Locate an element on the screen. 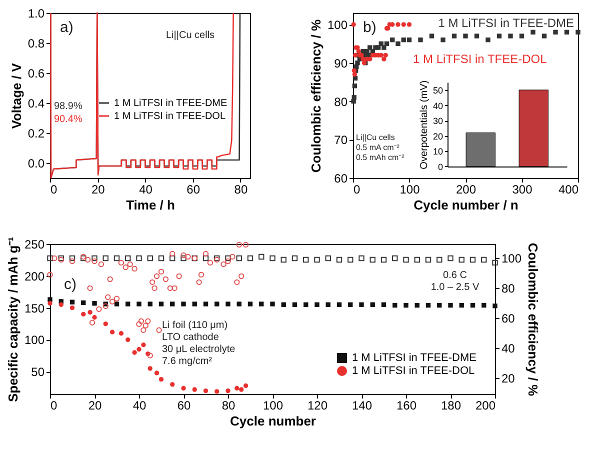  legend-label: 1 M LiTFSI in TFEE-DME is located at coordinates (414, 358).